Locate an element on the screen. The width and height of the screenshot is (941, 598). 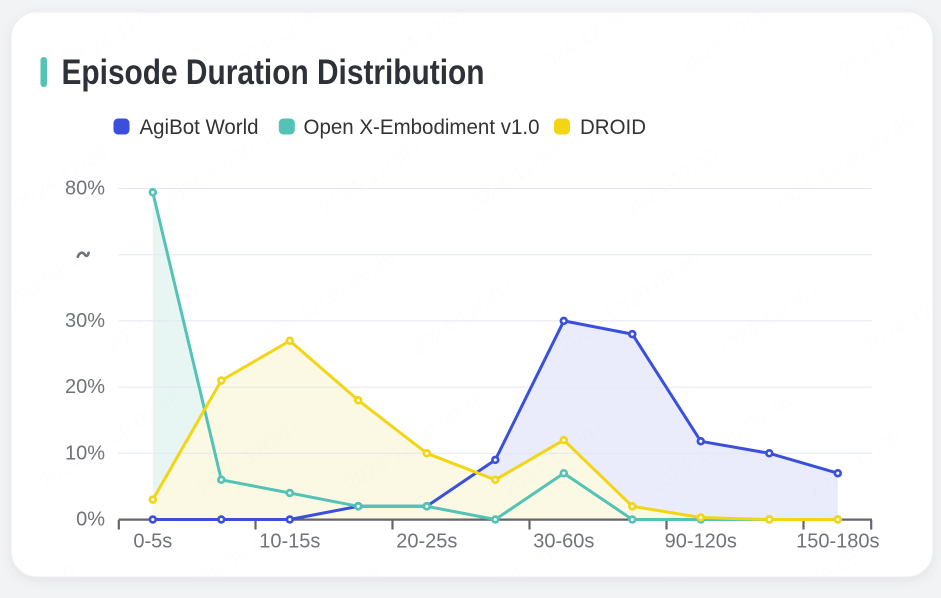
svg-text: 20-25s is located at coordinates (426, 542).